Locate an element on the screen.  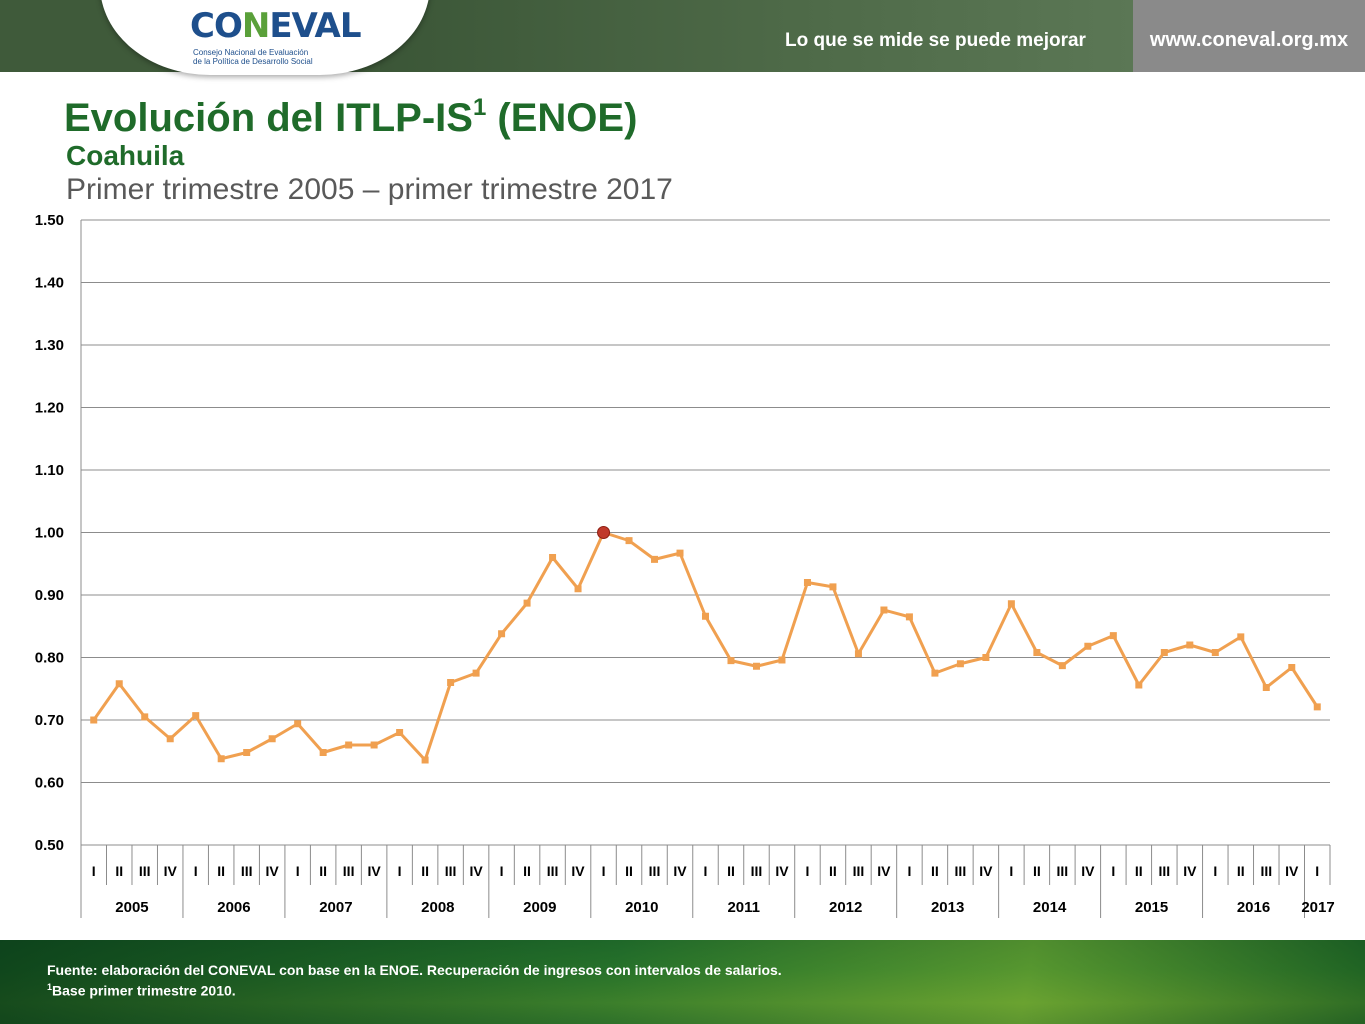
logo-tab is located at coordinates (265, 37).